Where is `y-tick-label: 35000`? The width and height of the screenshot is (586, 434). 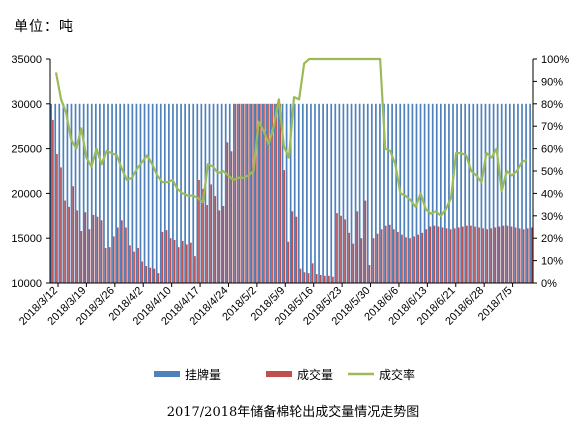
y-tick-label: 35000 is located at coordinates (26, 60).